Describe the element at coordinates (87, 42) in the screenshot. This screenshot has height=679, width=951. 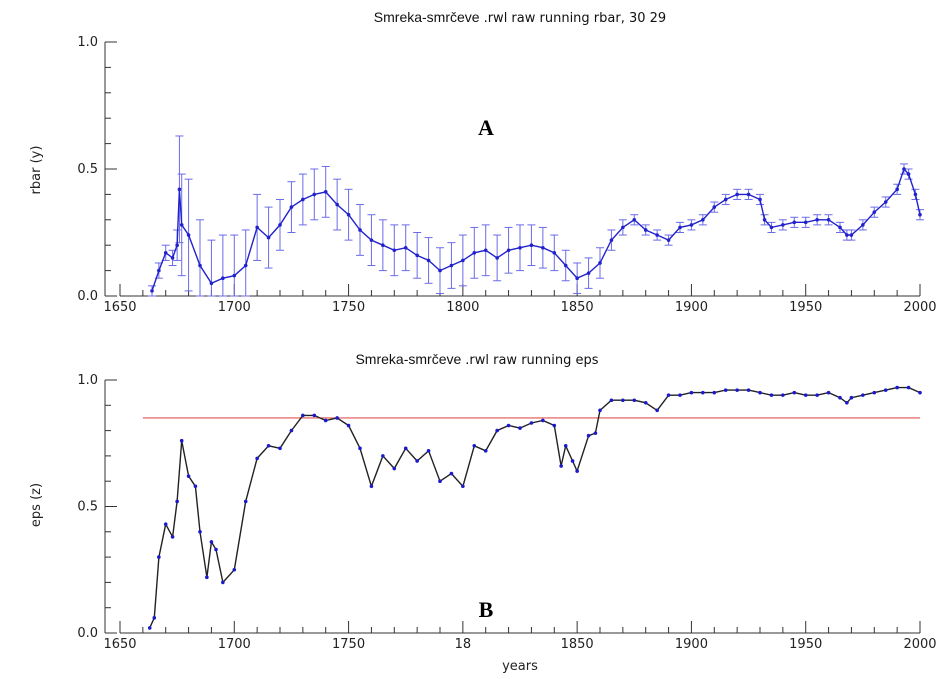
I see `rbar-y-tick-label: 1.0` at that location.